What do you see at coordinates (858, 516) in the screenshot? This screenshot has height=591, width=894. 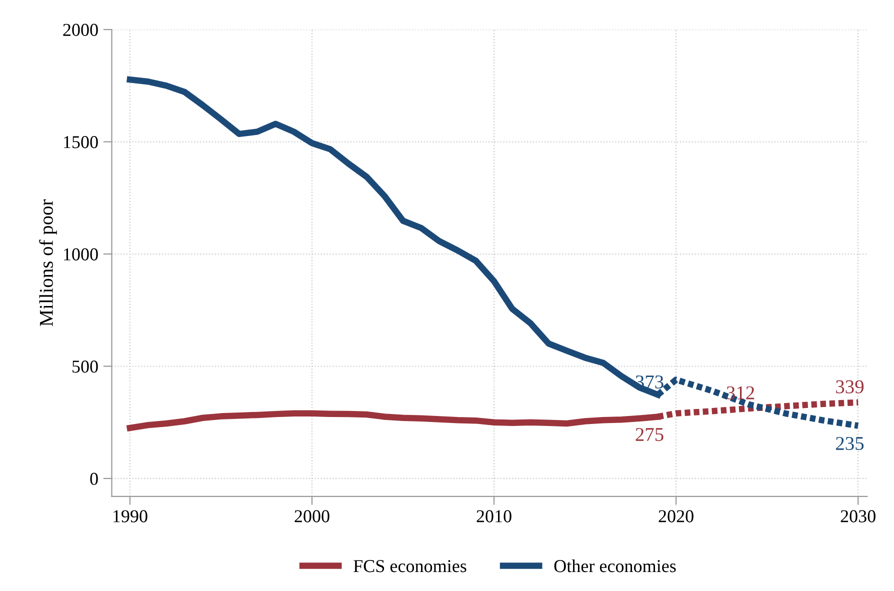 I see `x-tick-label: 2030` at bounding box center [858, 516].